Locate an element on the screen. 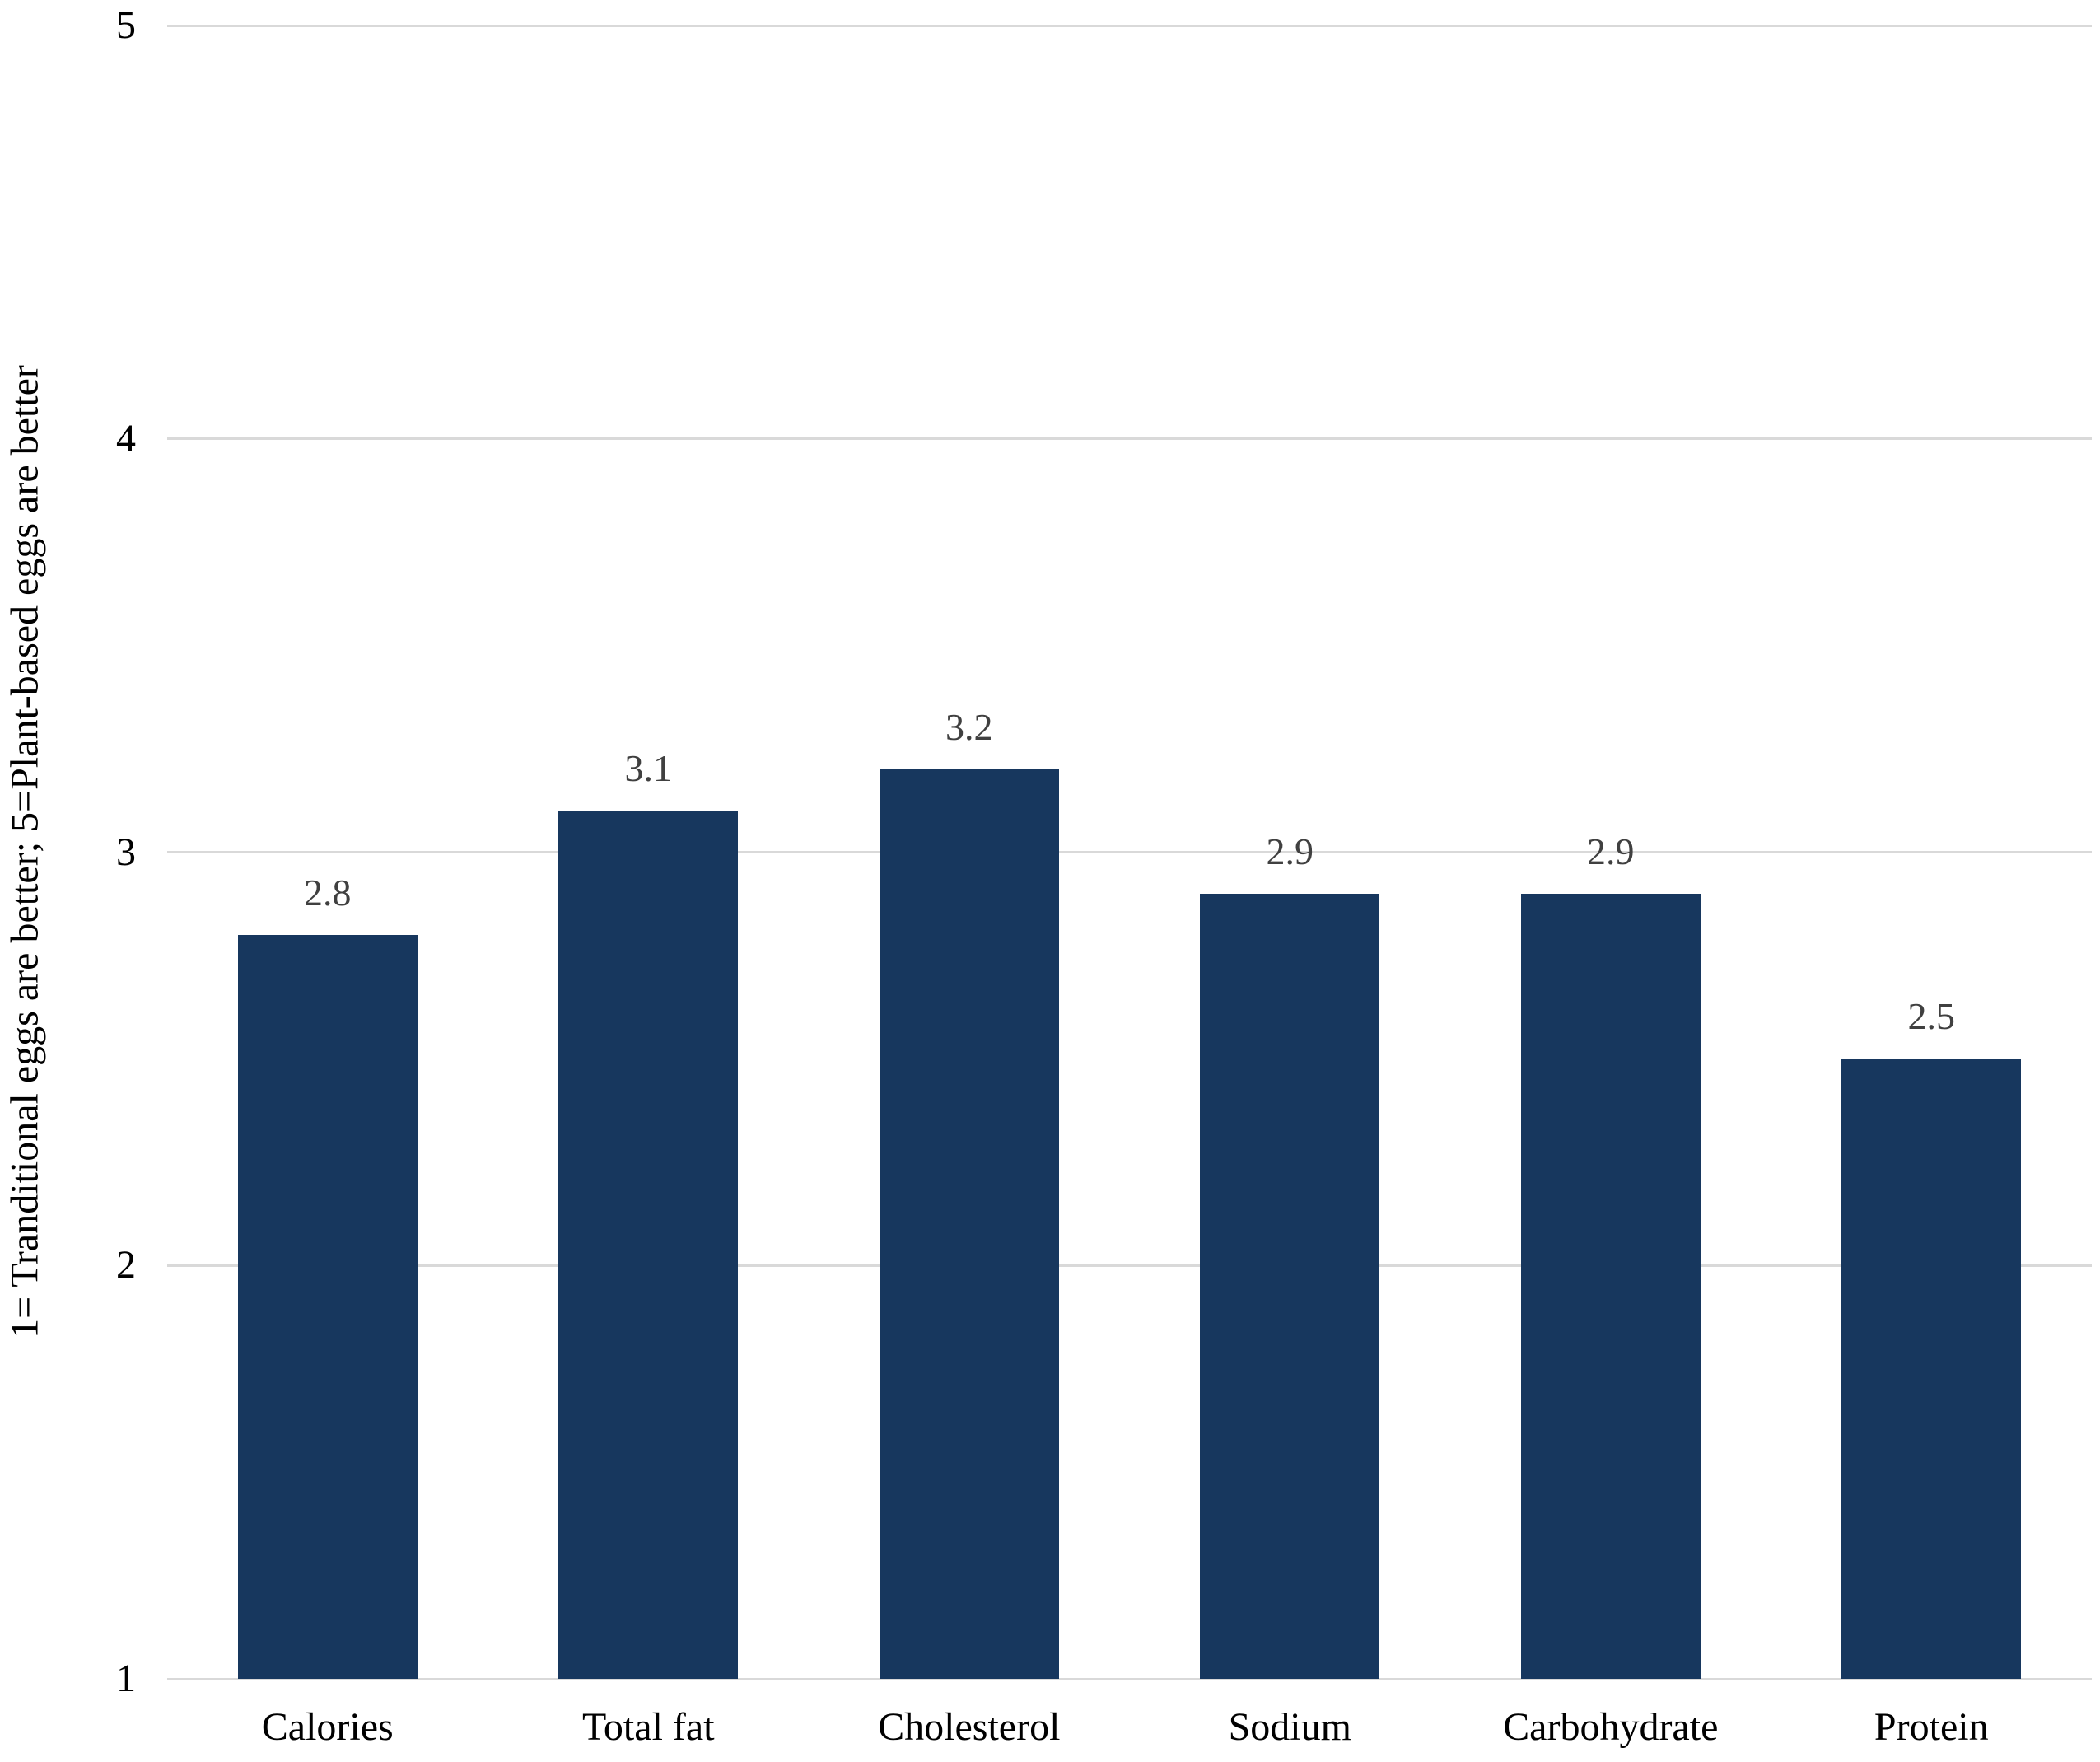 This screenshot has width=2100, height=1762. y-tick-label-5: 5 is located at coordinates (126, 25).